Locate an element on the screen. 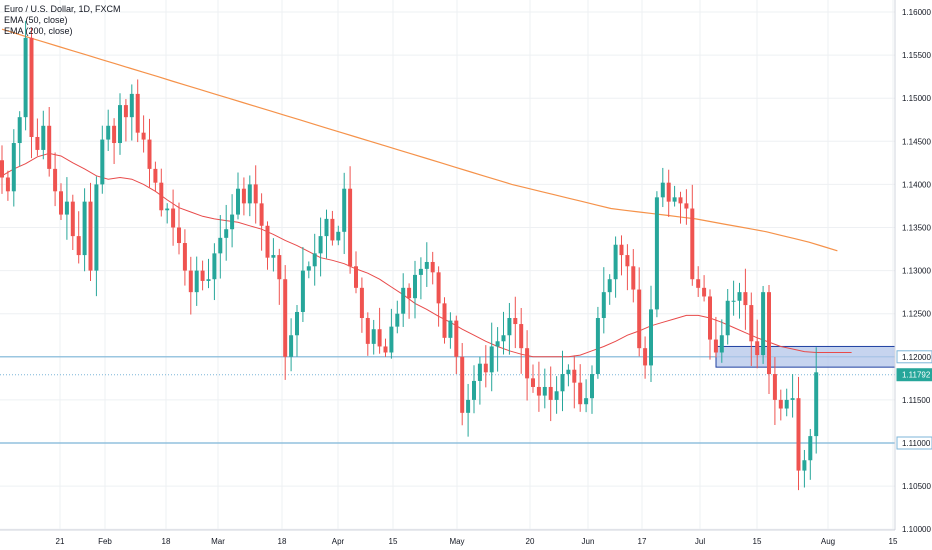 This screenshot has width=932, height=550. x-tick-label: Apr is located at coordinates (338, 541).